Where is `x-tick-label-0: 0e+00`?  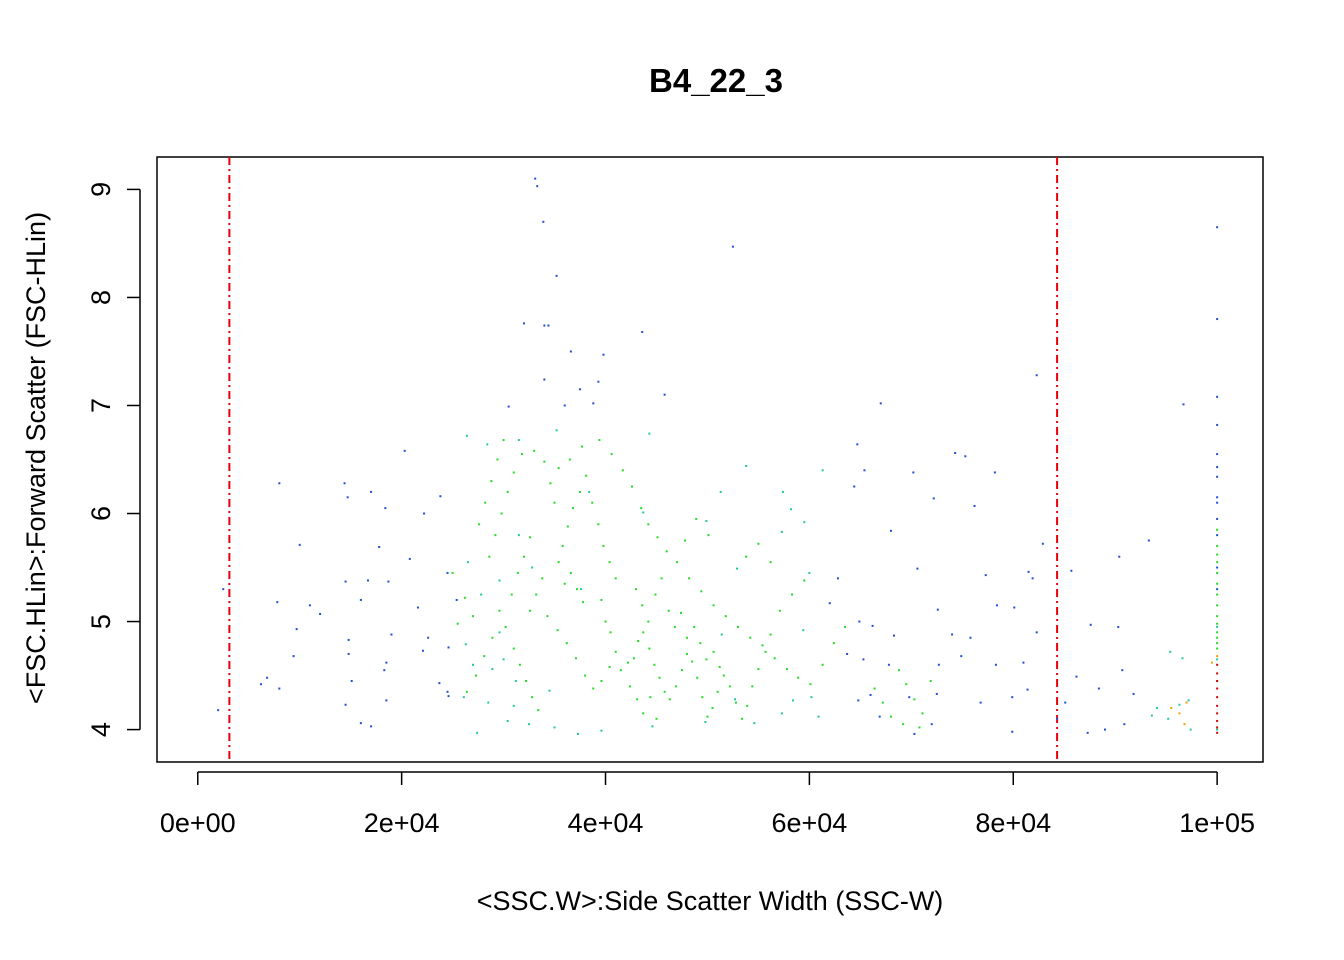
x-tick-label-0: 0e+00 is located at coordinates (198, 823).